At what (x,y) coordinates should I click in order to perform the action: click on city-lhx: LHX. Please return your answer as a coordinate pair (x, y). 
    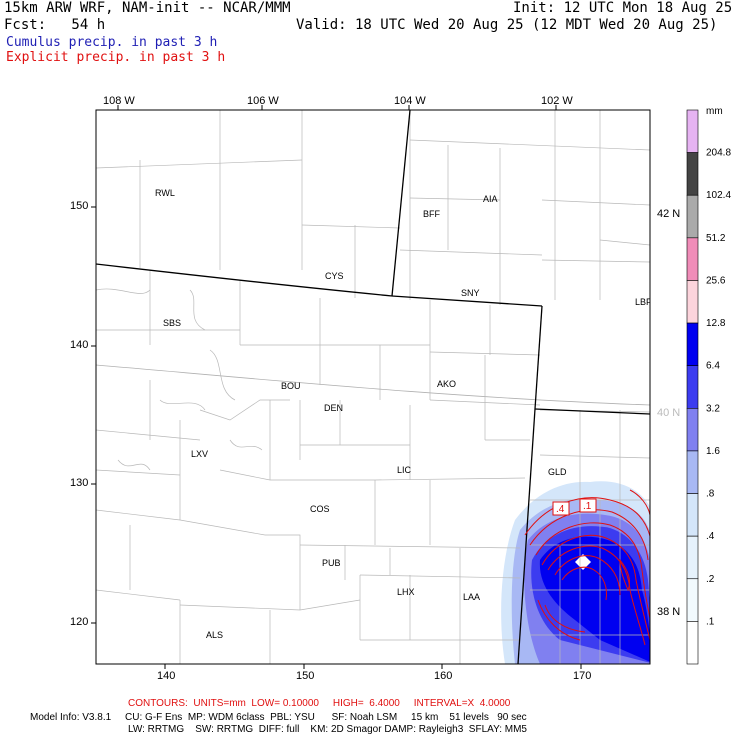
    Looking at the image, I should click on (406, 592).